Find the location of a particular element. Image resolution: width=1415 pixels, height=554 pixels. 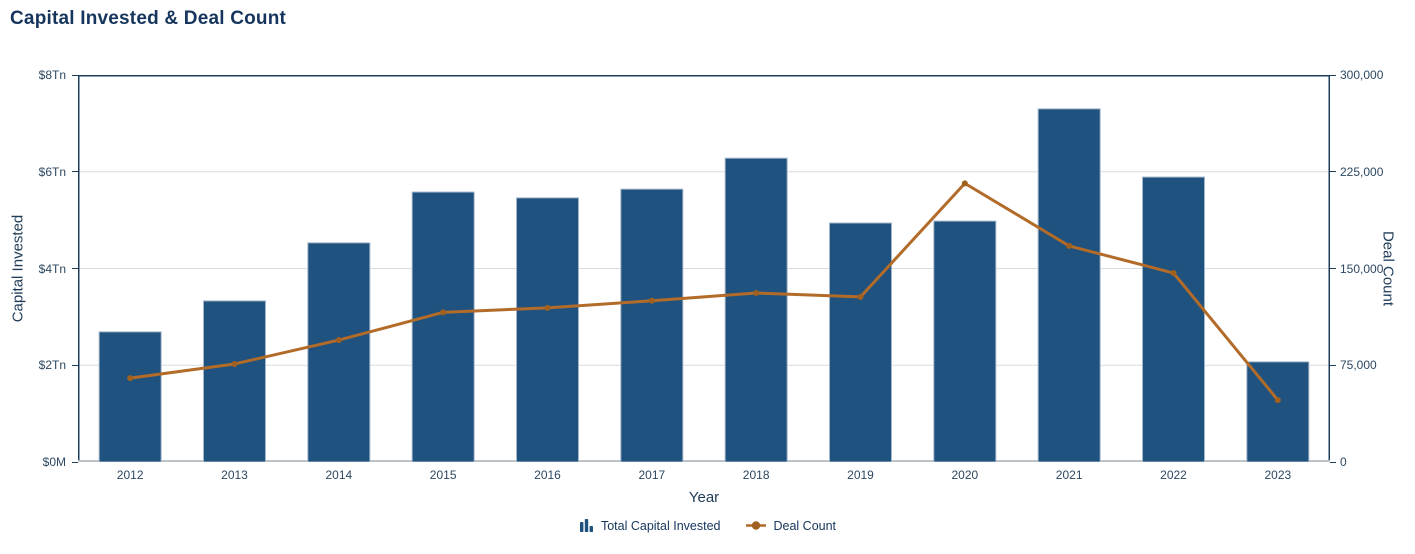

line-point-2015 is located at coordinates (443, 312).